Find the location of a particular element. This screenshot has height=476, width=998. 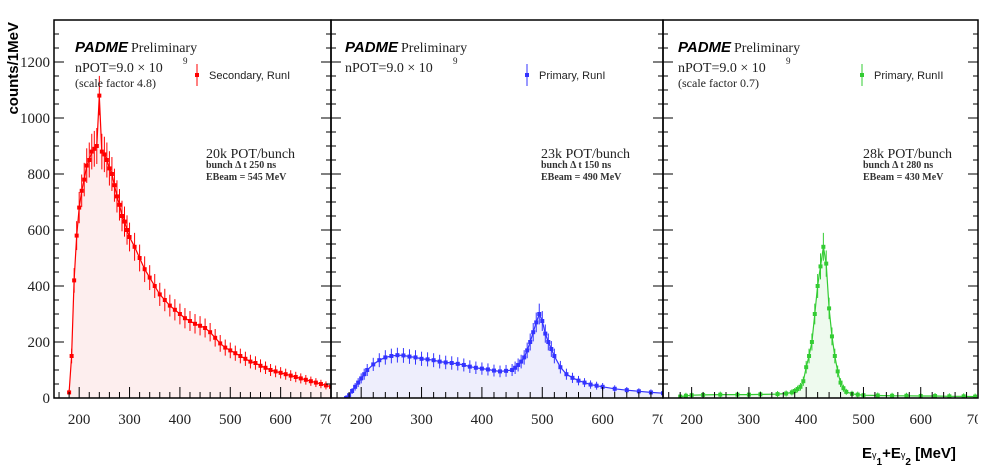

x-label-unit: [MeV] is located at coordinates (933, 453).